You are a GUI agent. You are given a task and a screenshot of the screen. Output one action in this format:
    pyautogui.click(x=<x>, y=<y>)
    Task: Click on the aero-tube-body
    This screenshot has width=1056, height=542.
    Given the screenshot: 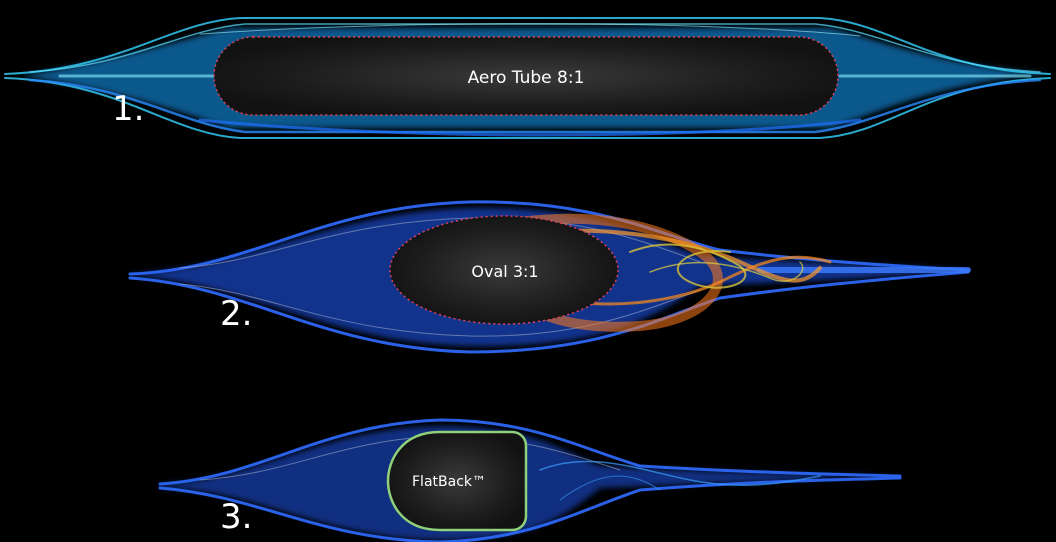 What is the action you would take?
    pyautogui.click(x=526, y=76)
    